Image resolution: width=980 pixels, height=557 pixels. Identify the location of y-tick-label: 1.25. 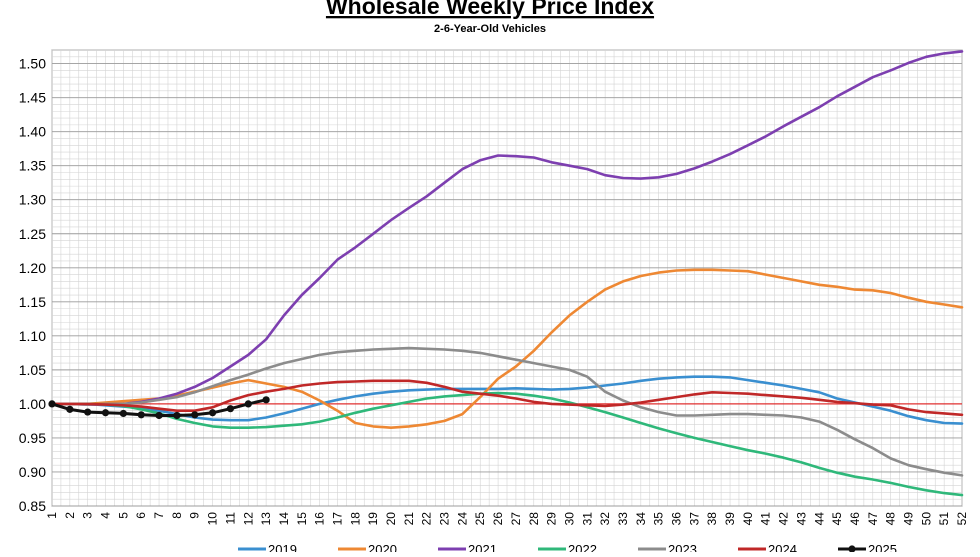
(32, 234).